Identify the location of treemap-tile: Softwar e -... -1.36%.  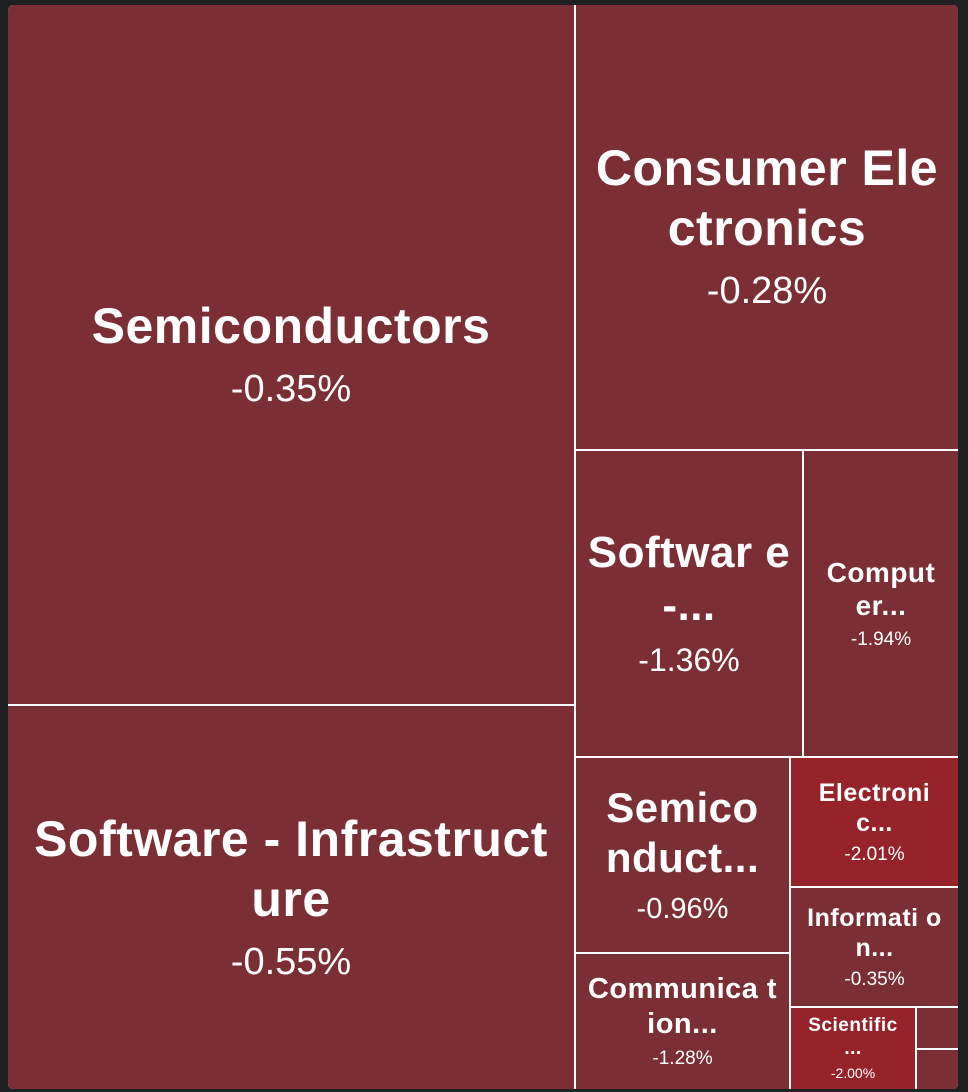
(689, 603).